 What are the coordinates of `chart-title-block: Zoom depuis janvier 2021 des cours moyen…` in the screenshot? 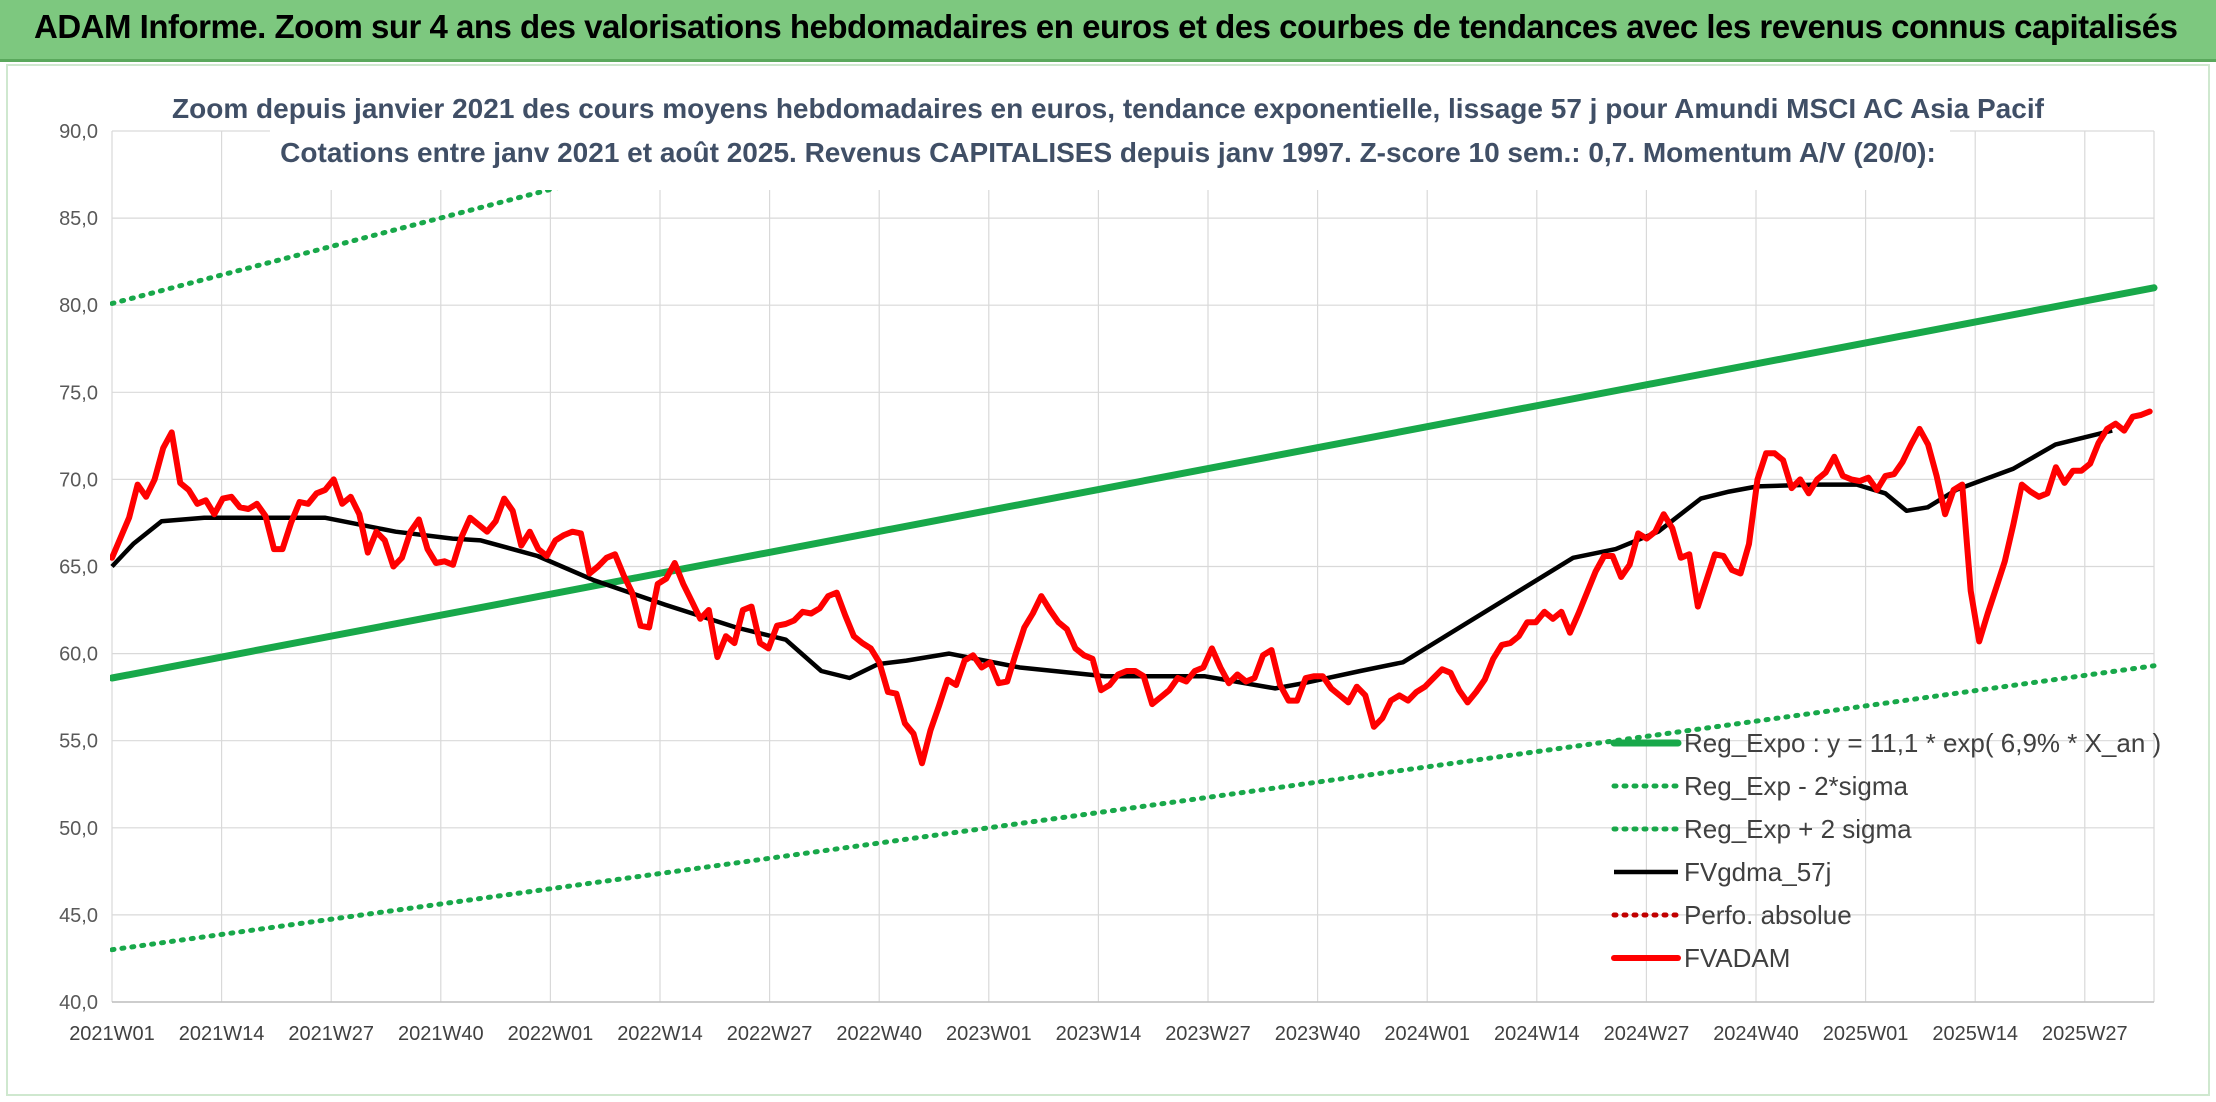 It's located at (1108, 138).